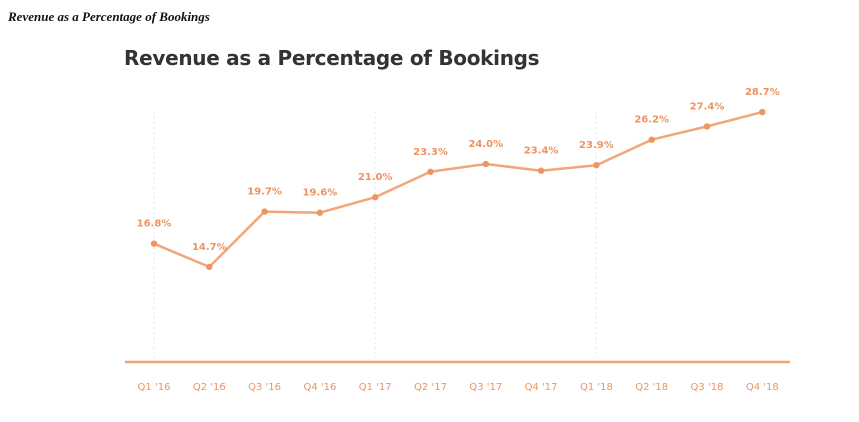 The image size is (859, 422). Describe the element at coordinates (651, 387) in the screenshot. I see `x-tick-label-10: Q2 '18` at that location.